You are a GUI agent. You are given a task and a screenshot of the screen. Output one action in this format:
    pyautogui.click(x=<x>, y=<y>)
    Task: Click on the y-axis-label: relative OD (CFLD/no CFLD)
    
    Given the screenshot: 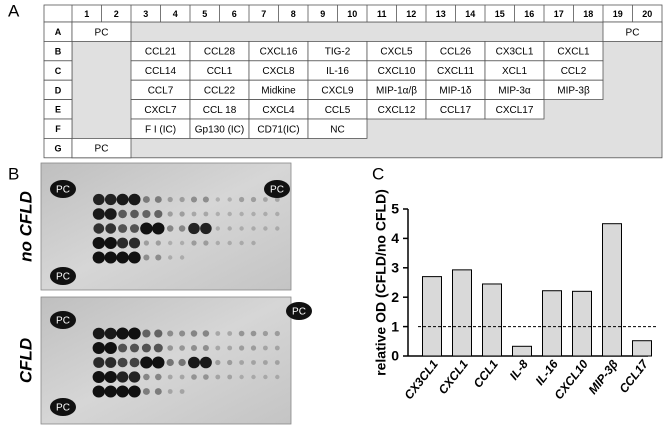 What is the action you would take?
    pyautogui.click(x=381, y=282)
    